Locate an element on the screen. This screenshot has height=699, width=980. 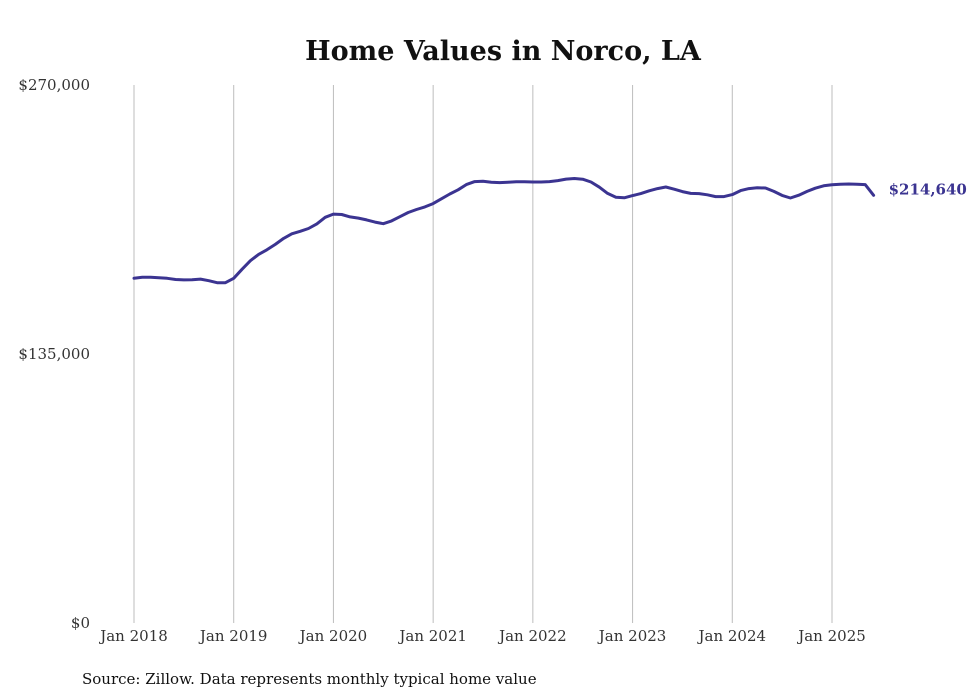
x-tick-label-2020: Jan 2020 is located at coordinates (333, 636).